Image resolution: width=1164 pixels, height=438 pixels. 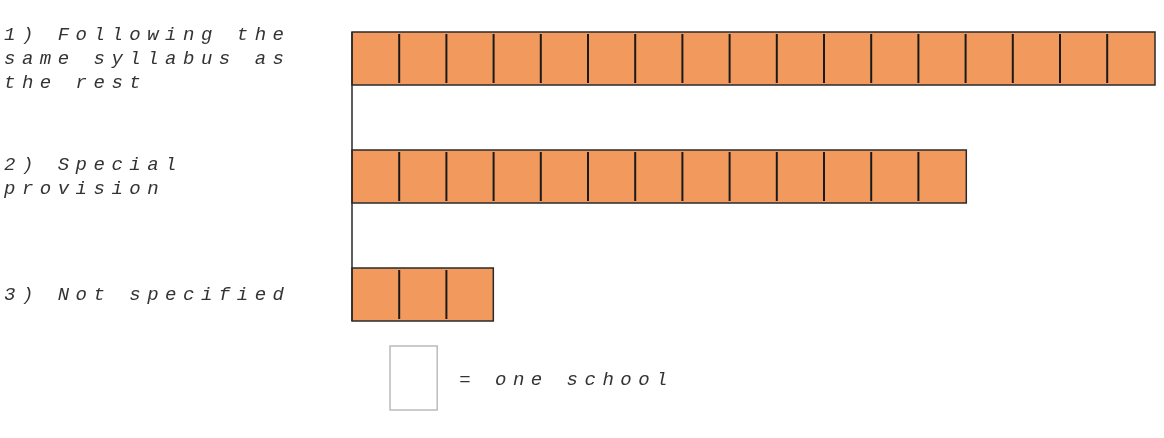 I want to click on y-tick-label: 3) Not specified, so click(x=147, y=294).